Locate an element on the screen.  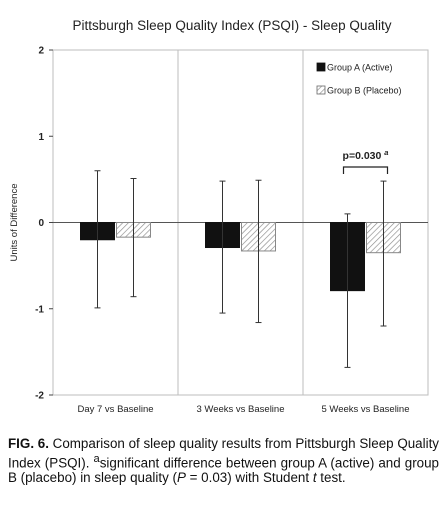
y-tick-label: 1 is located at coordinates (41, 137).